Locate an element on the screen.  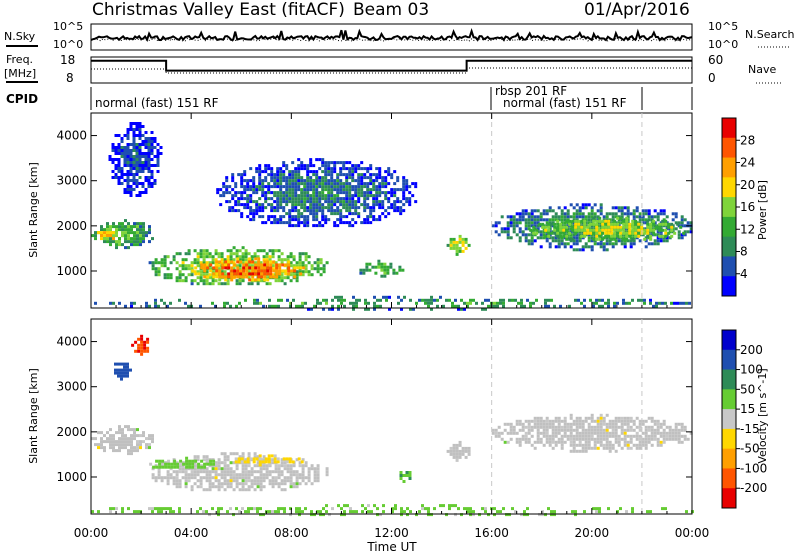
velocity-colorbar-label: Velocity [m s^-1] is located at coordinates (762, 415).